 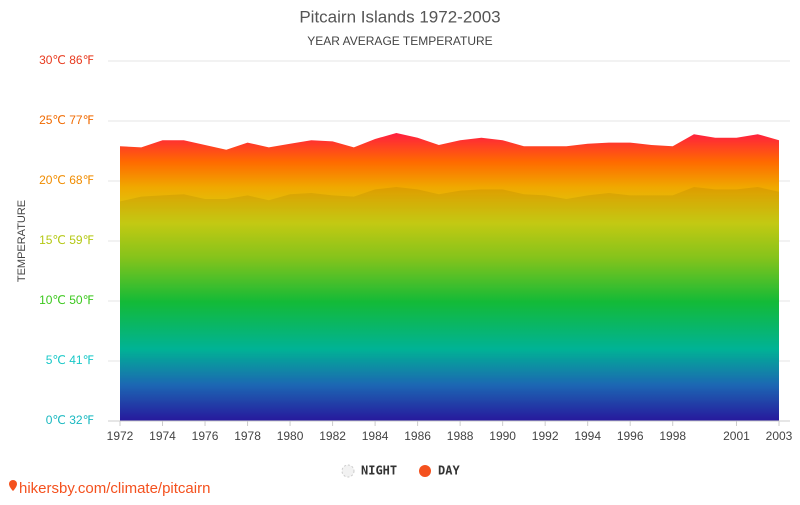 I want to click on source-link: hikersby.com/climate/pitcairn, so click(x=114, y=488).